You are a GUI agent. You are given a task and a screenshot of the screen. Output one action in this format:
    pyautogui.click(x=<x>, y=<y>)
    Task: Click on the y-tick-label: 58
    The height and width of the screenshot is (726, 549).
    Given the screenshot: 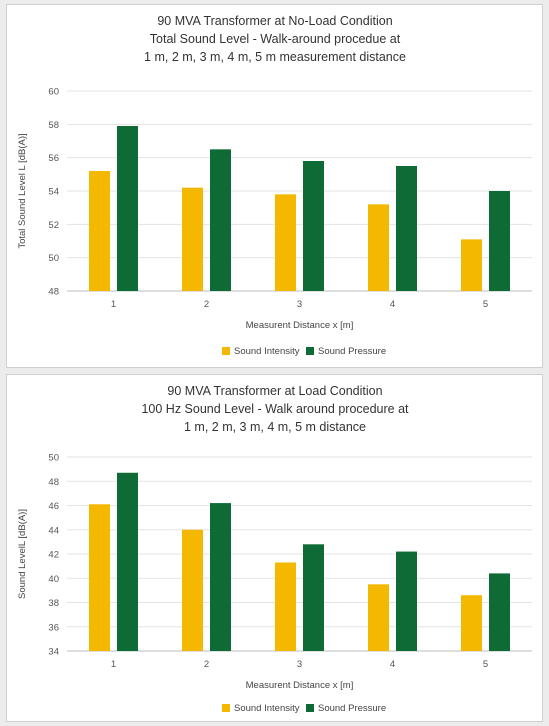 What is the action you would take?
    pyautogui.click(x=53, y=125)
    